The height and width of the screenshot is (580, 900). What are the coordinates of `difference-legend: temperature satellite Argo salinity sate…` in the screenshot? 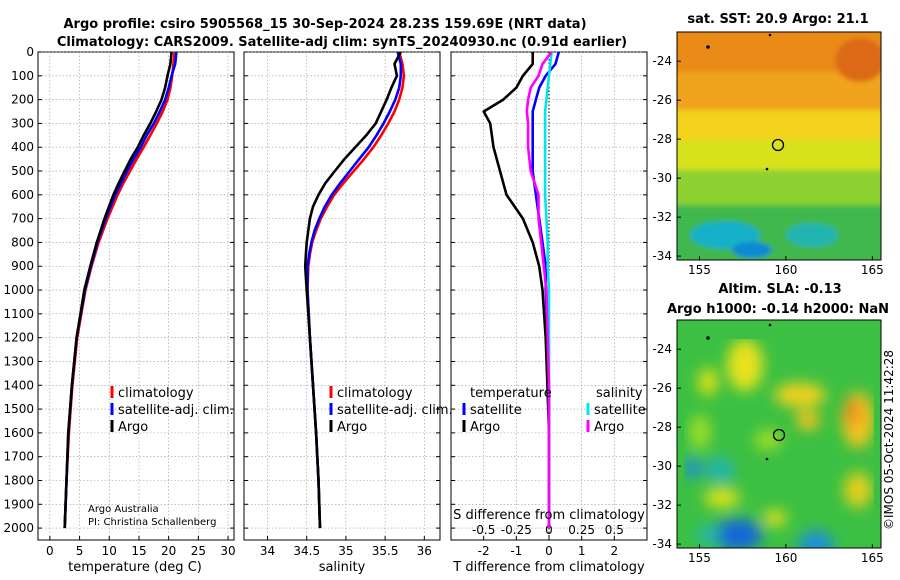 It's located at (554, 410).